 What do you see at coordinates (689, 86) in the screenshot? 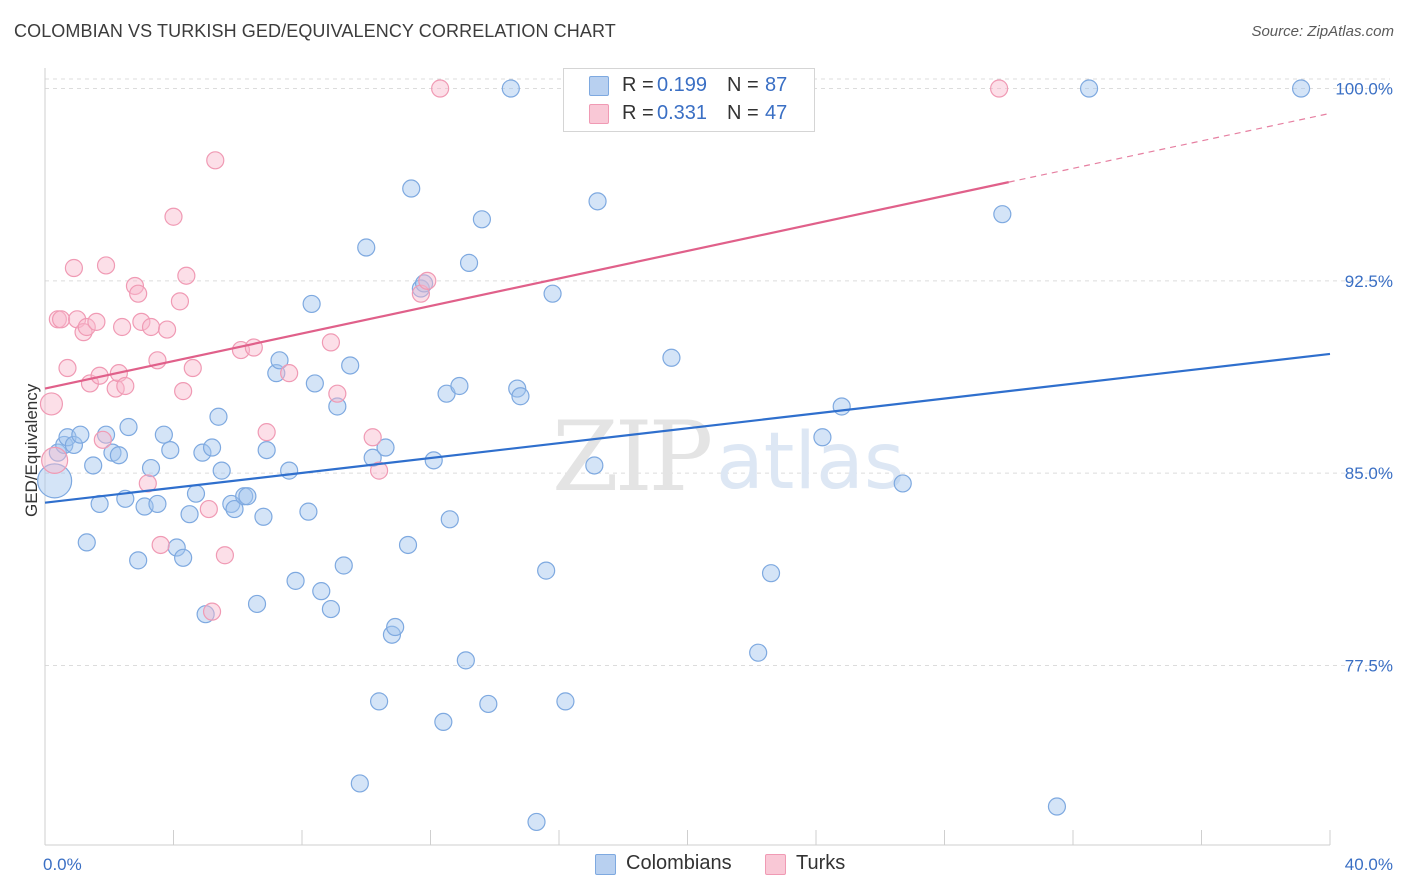
I see `legend-row-colombians: R = 0.199 N = 87` at bounding box center [689, 86].